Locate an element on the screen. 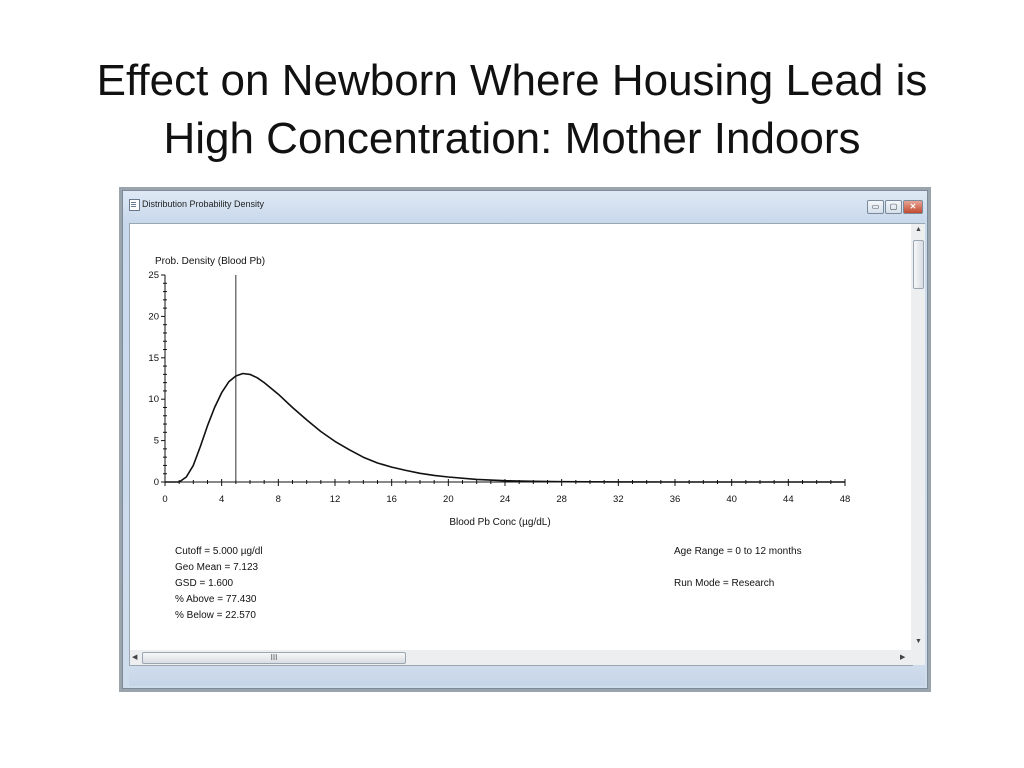 This screenshot has height=768, width=1024. y-tick-label: 10 is located at coordinates (153, 399).